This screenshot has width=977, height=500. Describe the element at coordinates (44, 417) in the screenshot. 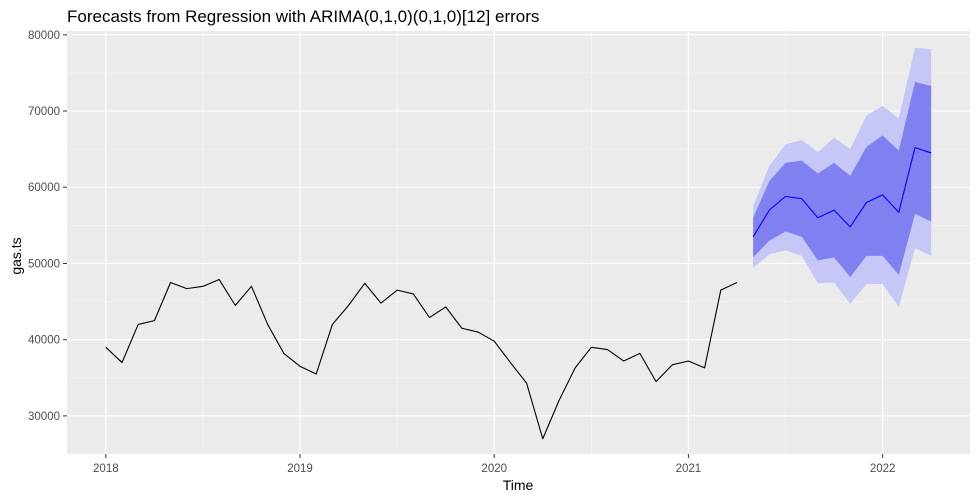

I see `y-tick-label: 30000` at that location.